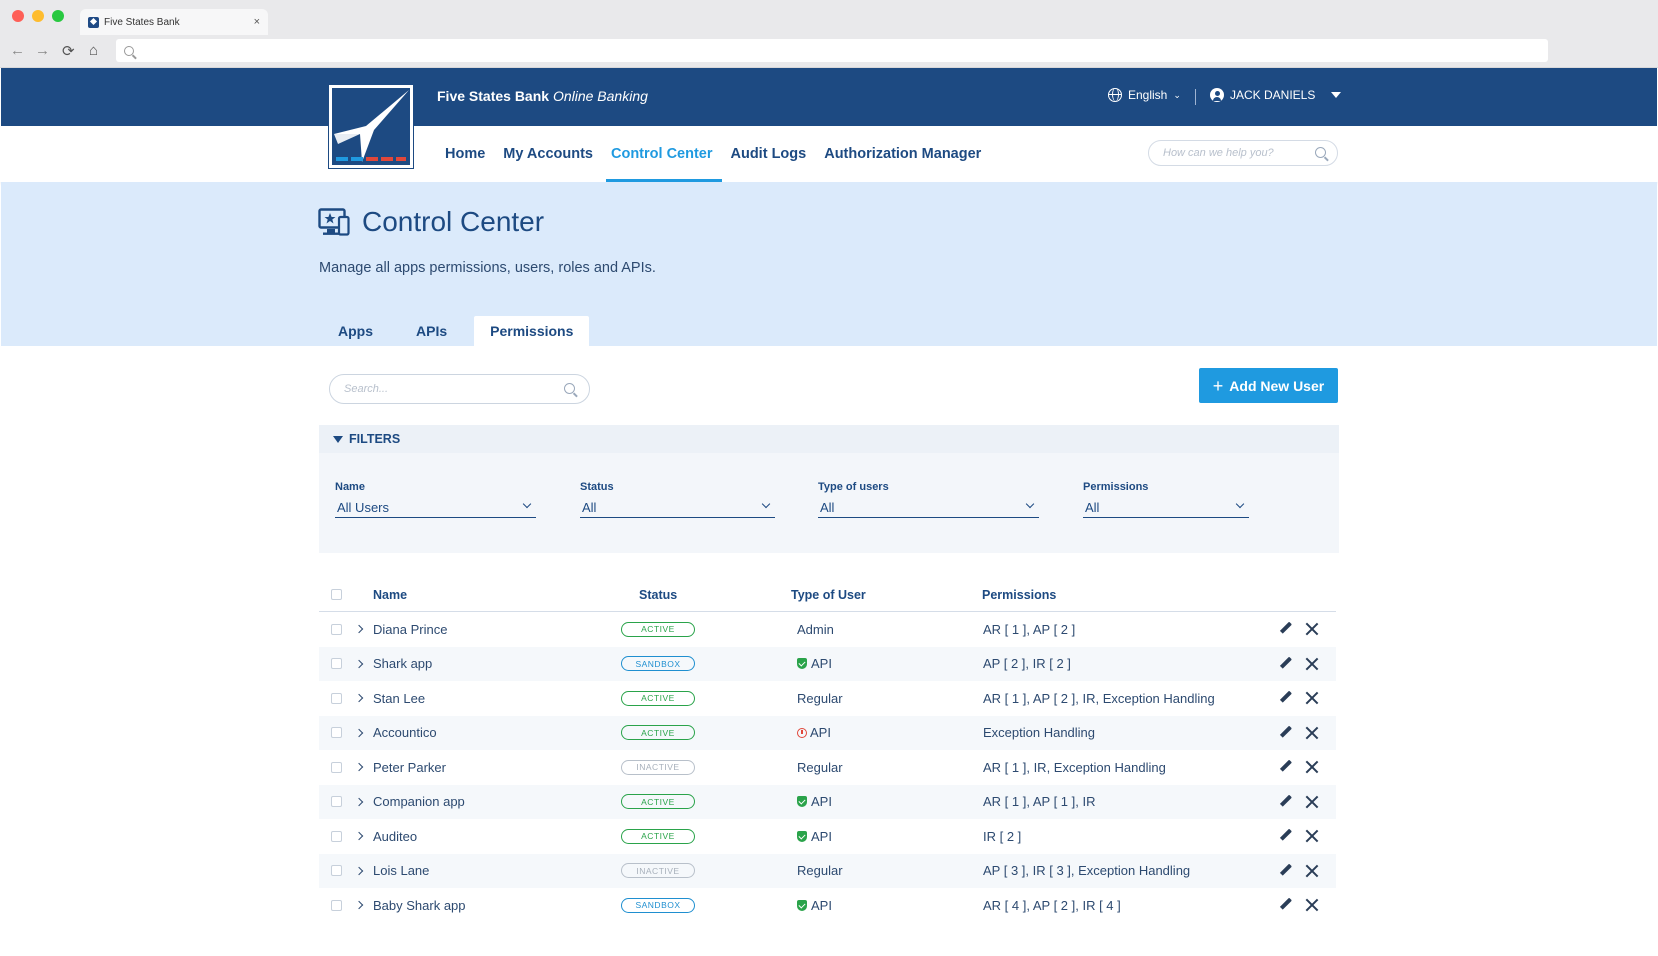 Image resolution: width=1658 pixels, height=956 pixels. Describe the element at coordinates (662, 154) in the screenshot. I see `nav-control-center: Control Center` at that location.